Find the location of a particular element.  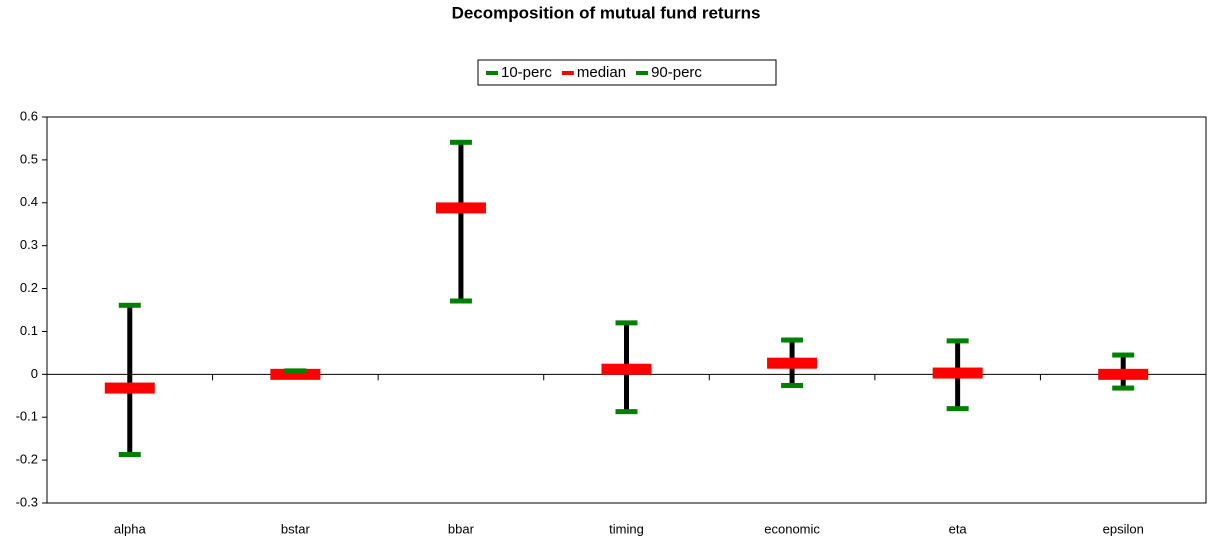

y-tick-label: 0.6 is located at coordinates (29, 115).